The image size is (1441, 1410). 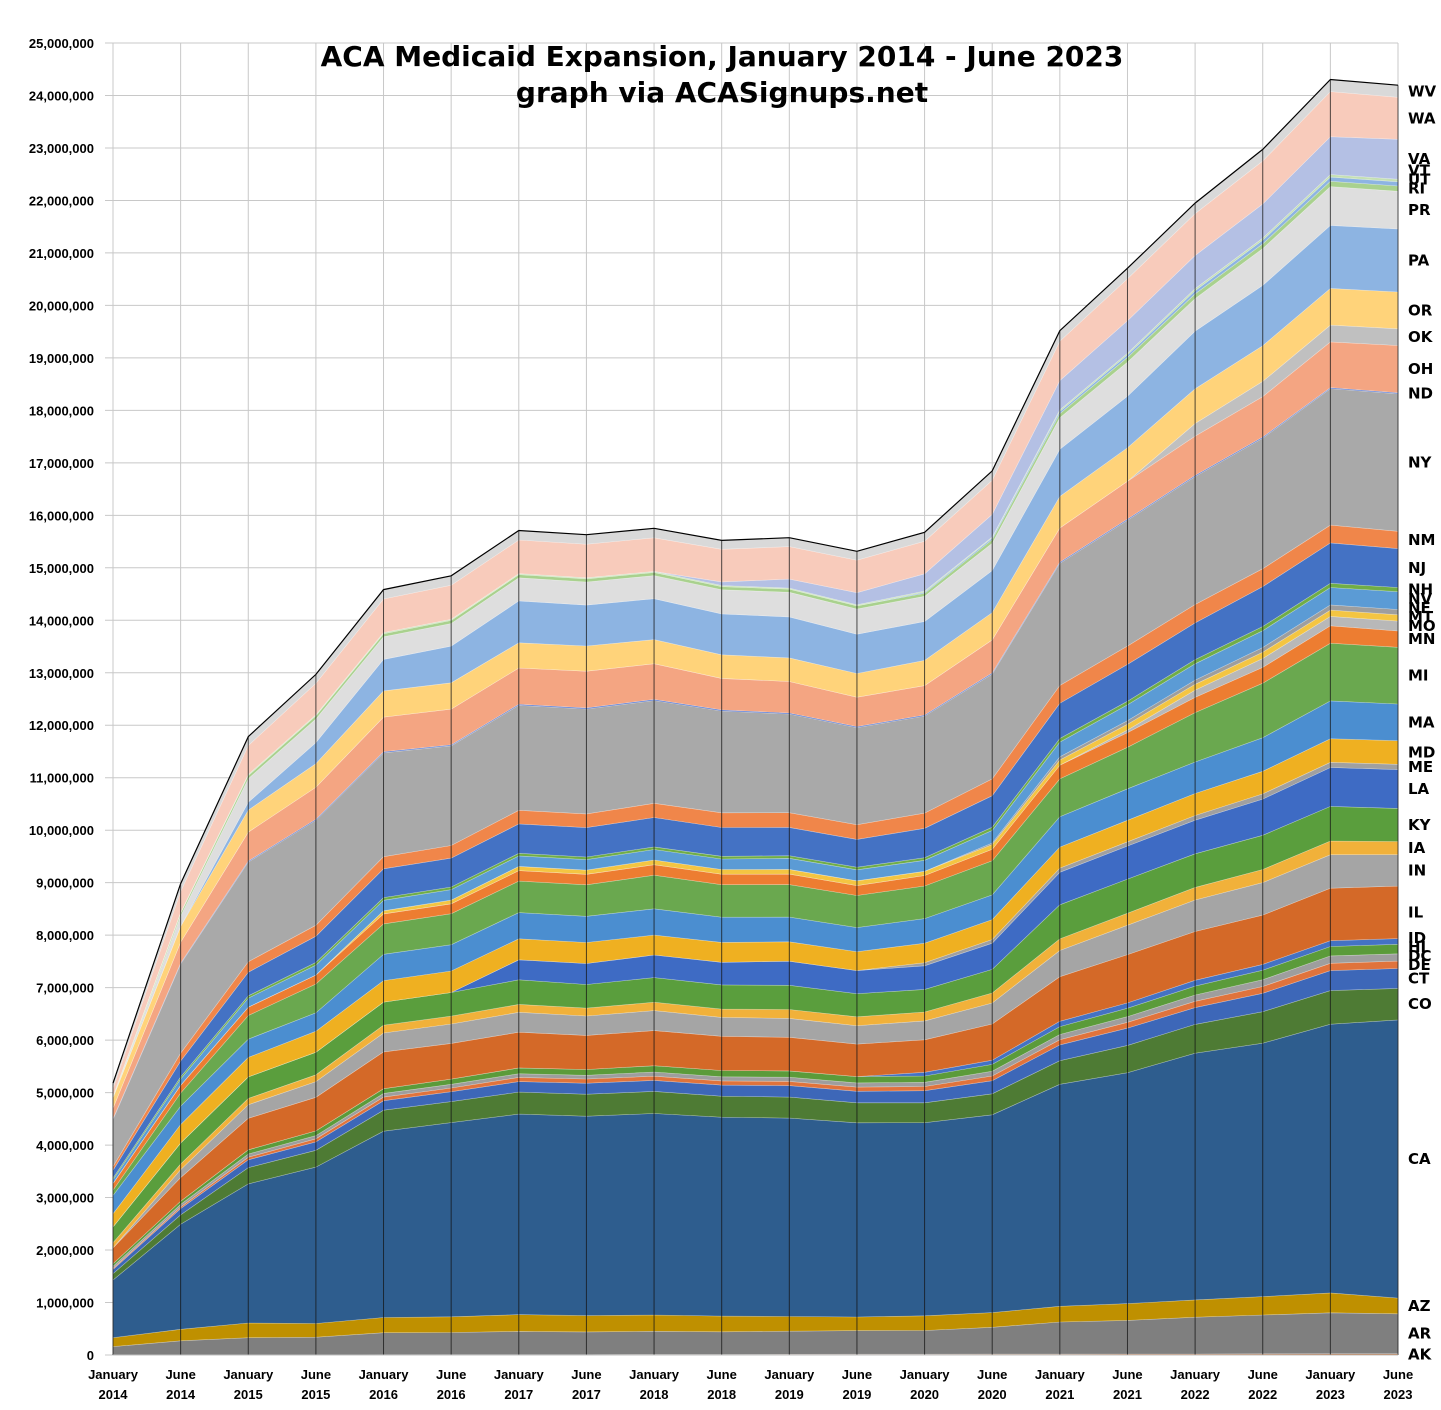 I want to click on series-label-mn: MN, so click(x=1421, y=639).